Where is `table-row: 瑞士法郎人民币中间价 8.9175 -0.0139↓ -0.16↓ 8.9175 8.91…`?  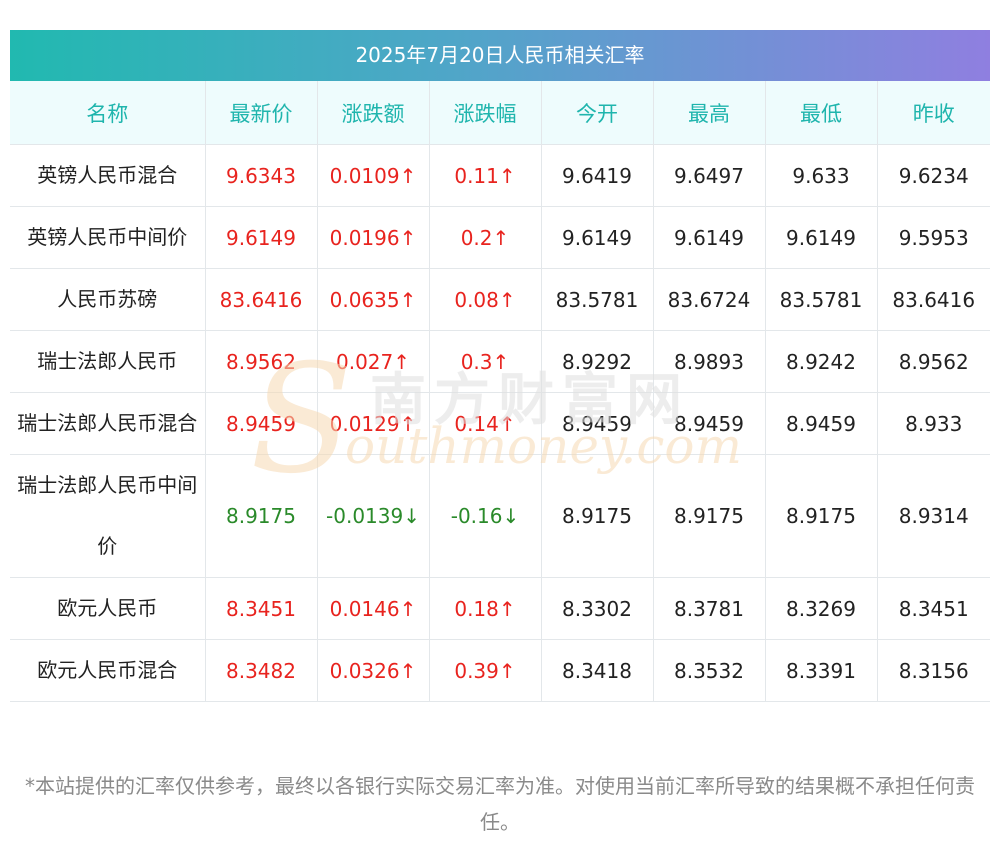 table-row: 瑞士法郎人民币中间价 8.9175 -0.0139↓ -0.16↓ 8.9175 8.91… is located at coordinates (500, 516).